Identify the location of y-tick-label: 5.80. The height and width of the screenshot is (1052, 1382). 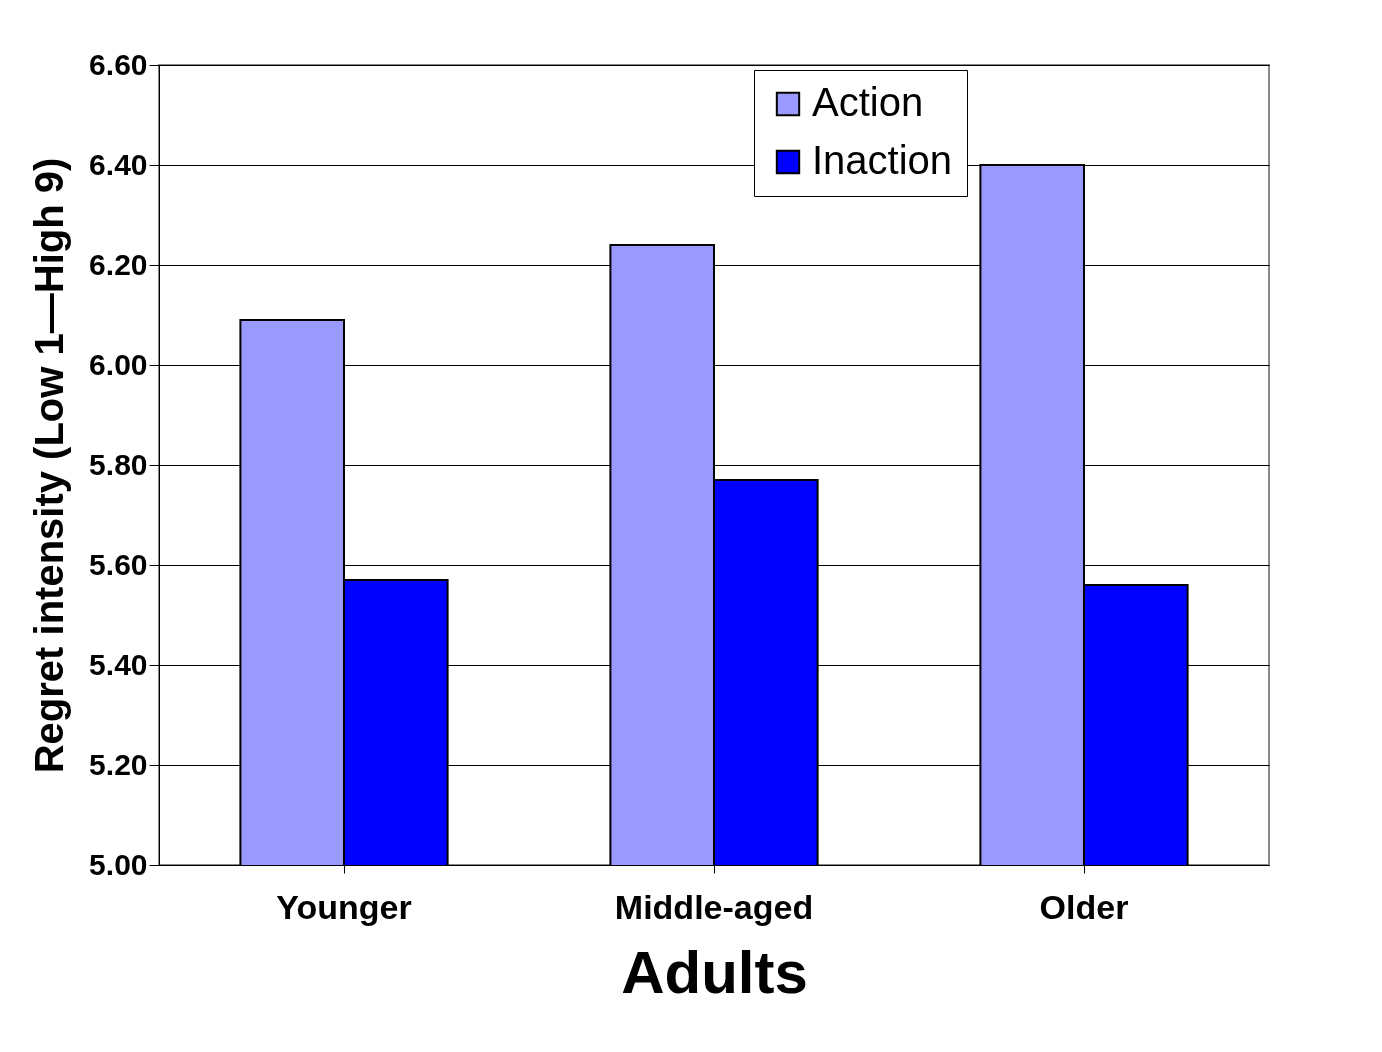
(118, 464).